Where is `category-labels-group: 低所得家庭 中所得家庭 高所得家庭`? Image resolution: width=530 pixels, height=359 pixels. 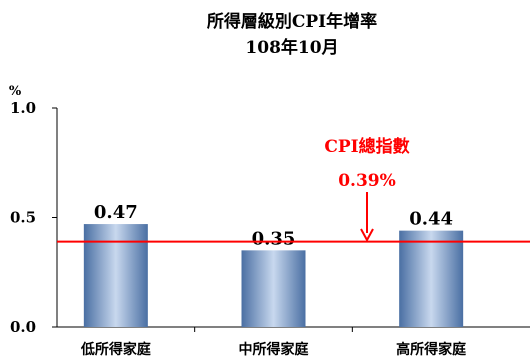
category-labels-group: 低所得家庭 中所得家庭 高所得家庭 is located at coordinates (273, 342).